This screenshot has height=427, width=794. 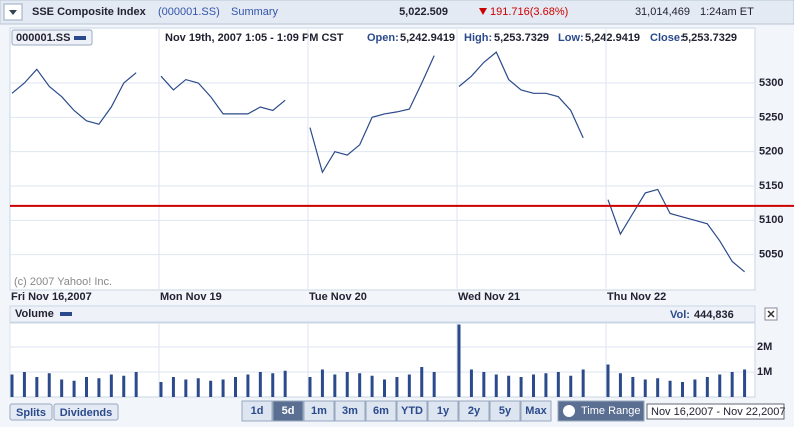 I want to click on ticker-box, so click(x=52, y=37).